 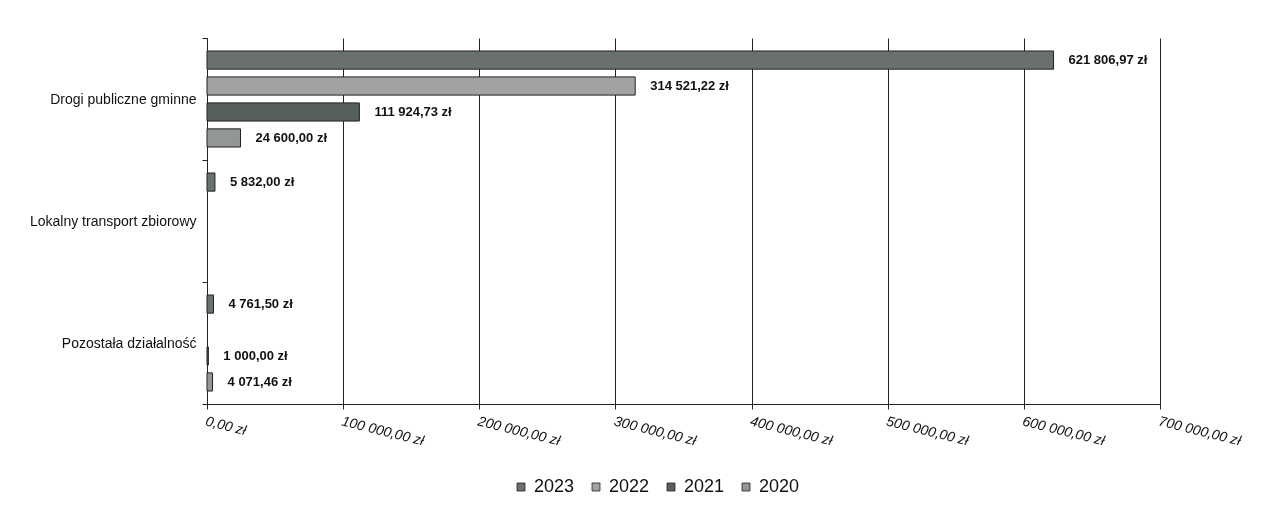 What do you see at coordinates (113, 220) in the screenshot?
I see `y-tick-label: Lokalny transport zbiorowy` at bounding box center [113, 220].